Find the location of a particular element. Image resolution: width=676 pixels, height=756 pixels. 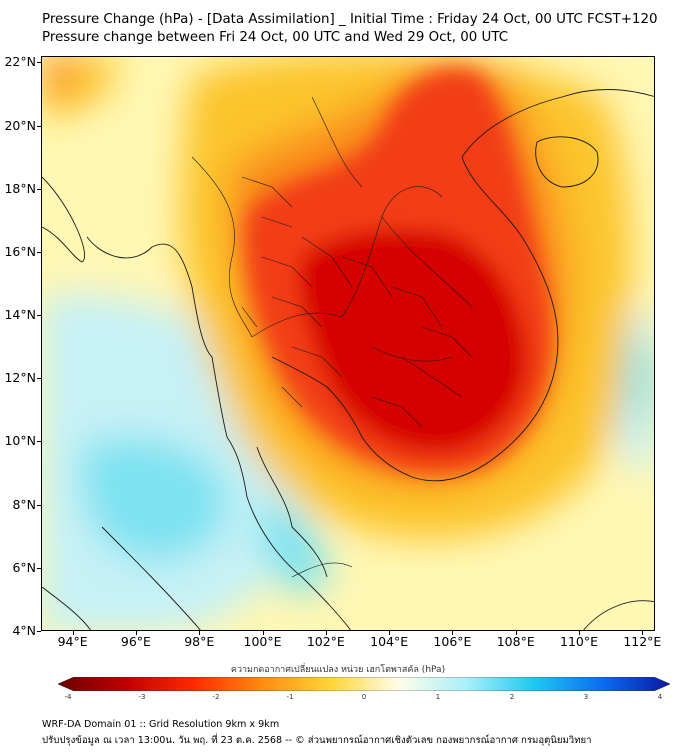

rise-area-gulf is located at coordinates (292, 549).